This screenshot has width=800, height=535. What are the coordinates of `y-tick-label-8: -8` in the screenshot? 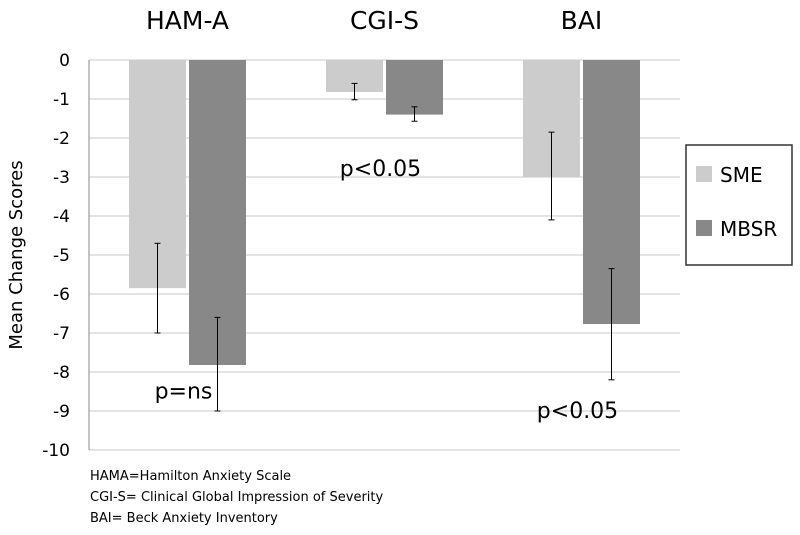 It's located at (61, 373).